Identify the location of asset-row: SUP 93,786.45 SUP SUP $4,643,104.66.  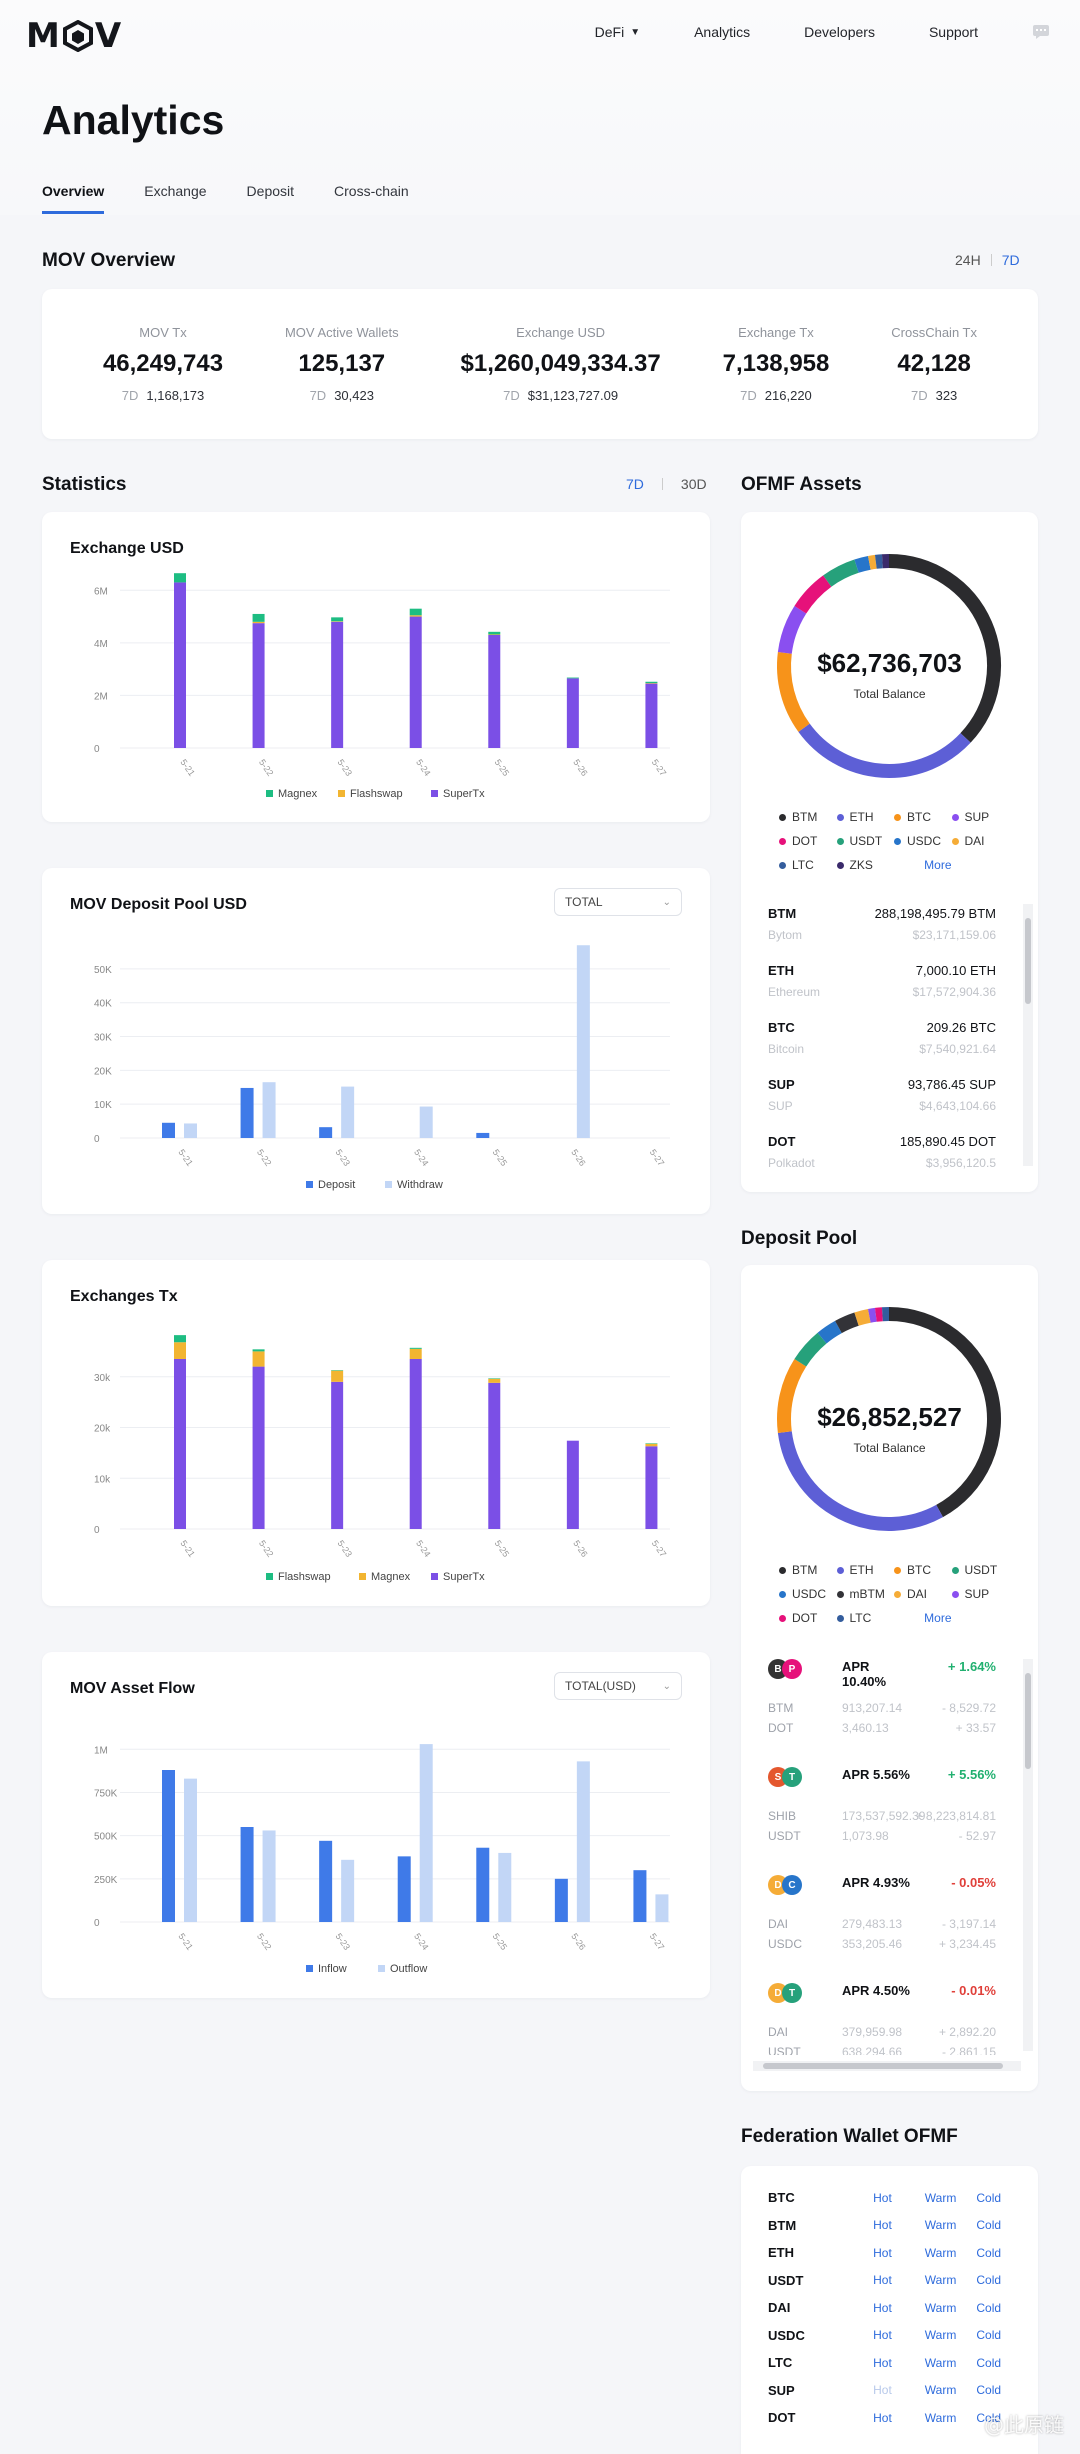
(882, 1099).